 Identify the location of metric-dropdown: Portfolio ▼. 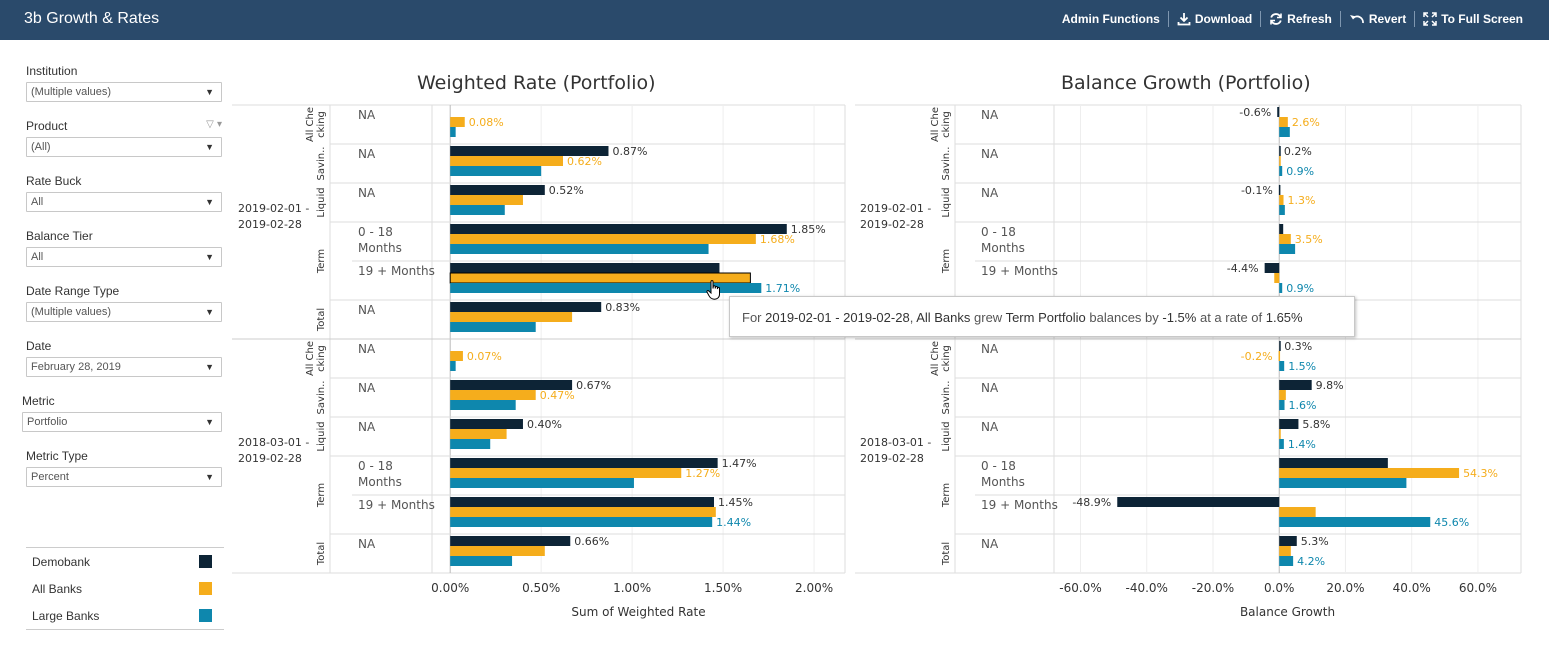
(122, 422).